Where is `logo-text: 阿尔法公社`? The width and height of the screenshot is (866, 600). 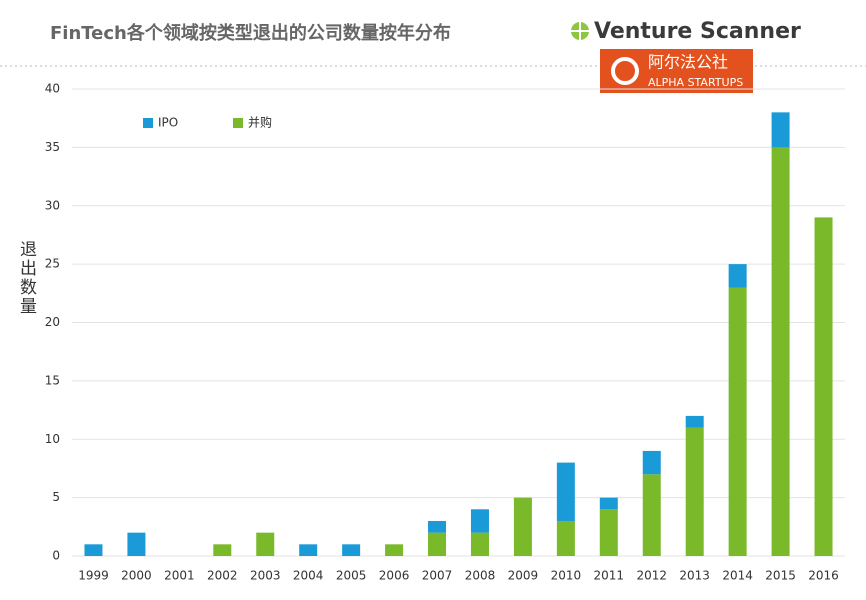
logo-text: 阿尔法公社 is located at coordinates (688, 62).